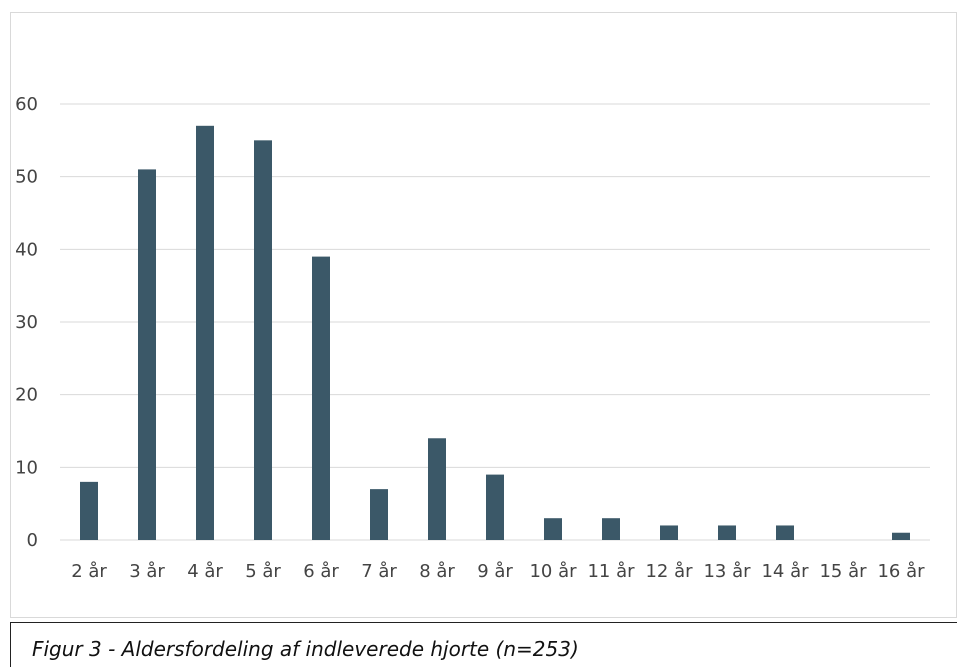 The width and height of the screenshot is (957, 667). What do you see at coordinates (263, 571) in the screenshot?
I see `x-tick-label: 5 år` at bounding box center [263, 571].